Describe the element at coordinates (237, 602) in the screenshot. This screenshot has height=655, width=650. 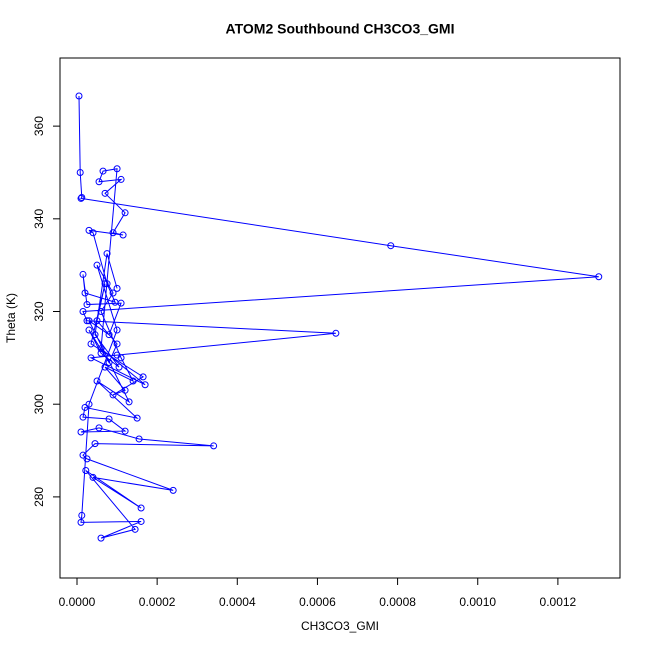
I see `x-tick-label: 0.0004` at that location.